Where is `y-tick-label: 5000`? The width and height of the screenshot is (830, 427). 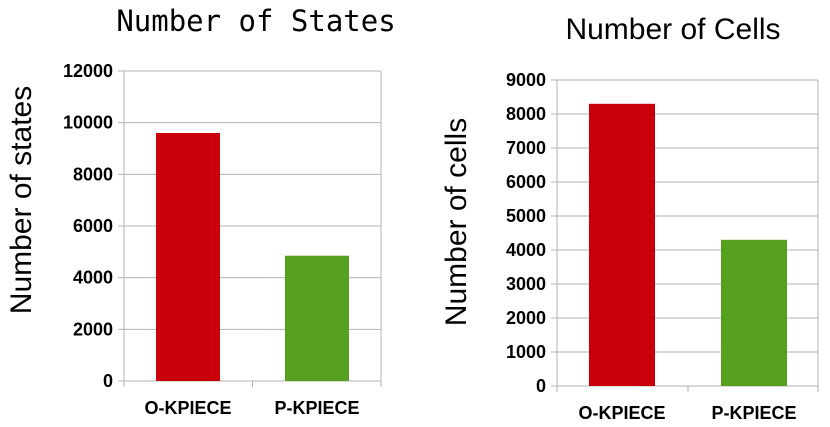
y-tick-label: 5000 is located at coordinates (526, 216).